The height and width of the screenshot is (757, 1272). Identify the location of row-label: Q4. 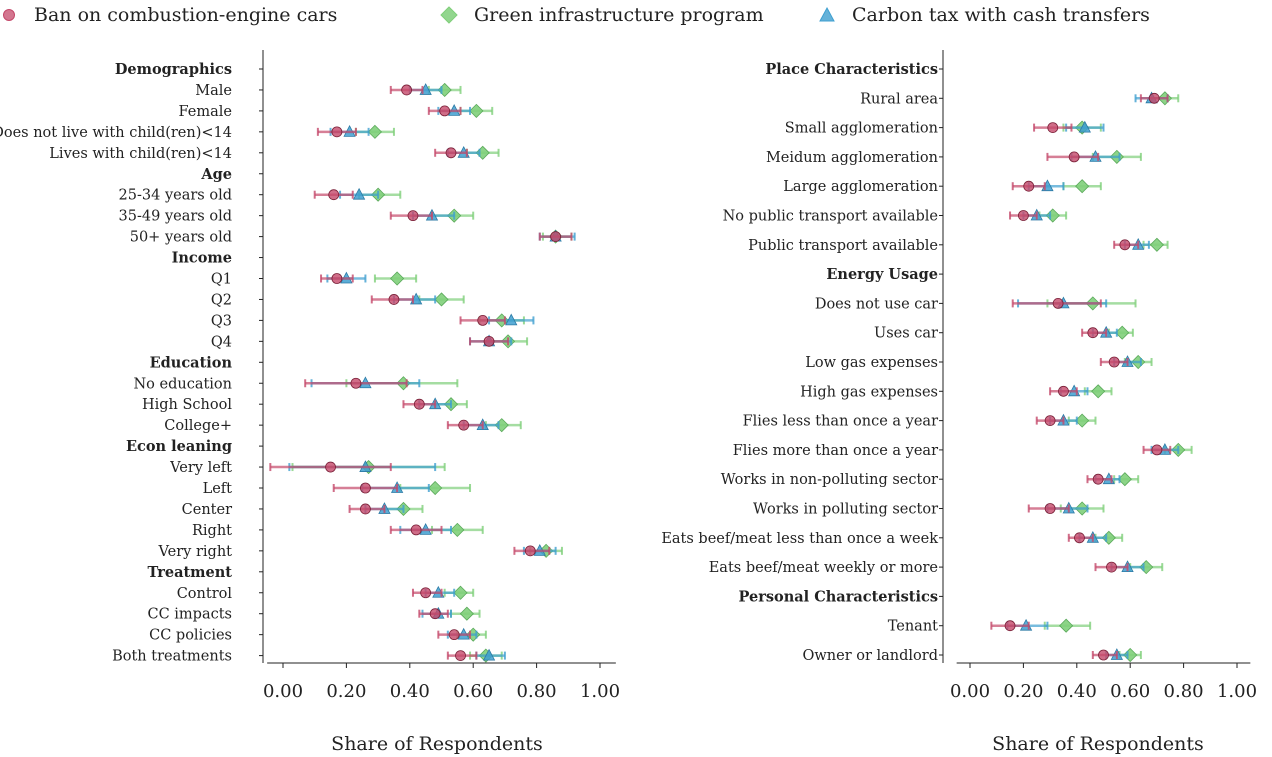
(221, 342).